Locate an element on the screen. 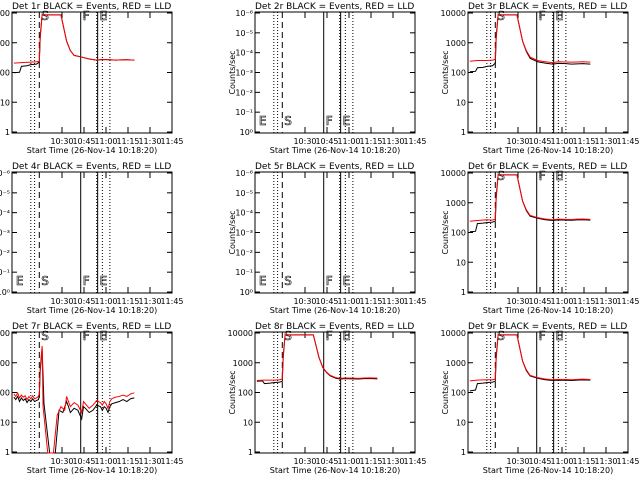 The image size is (640, 480). y-tick-label: 10⁰ is located at coordinates (246, 292).